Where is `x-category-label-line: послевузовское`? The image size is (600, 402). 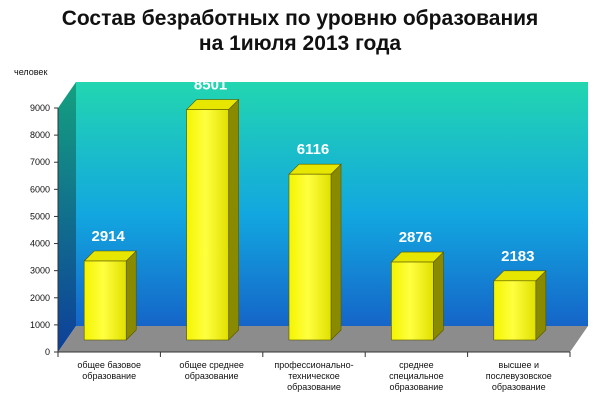 x-category-label-line: послевузовское is located at coordinates (519, 376).